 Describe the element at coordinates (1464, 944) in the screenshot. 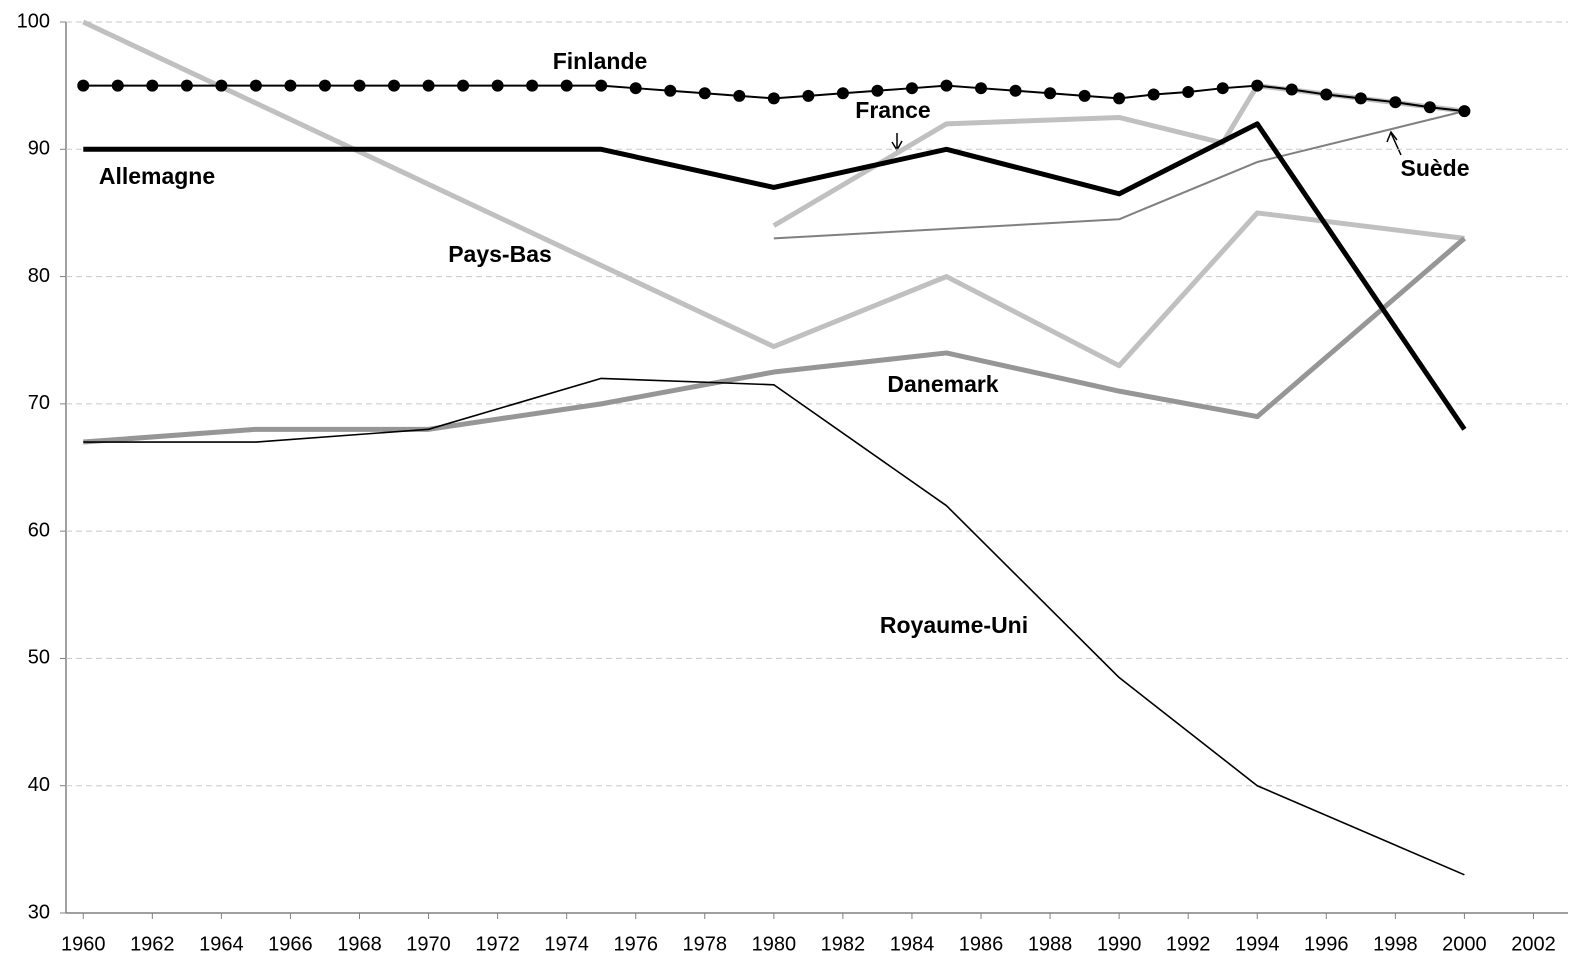

I see `x-tick-label: 2000` at that location.